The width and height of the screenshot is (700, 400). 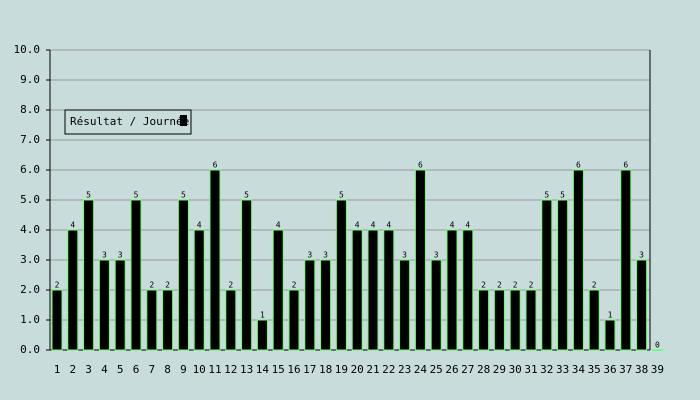 I want to click on x-tick-label: 35, so click(x=594, y=369).